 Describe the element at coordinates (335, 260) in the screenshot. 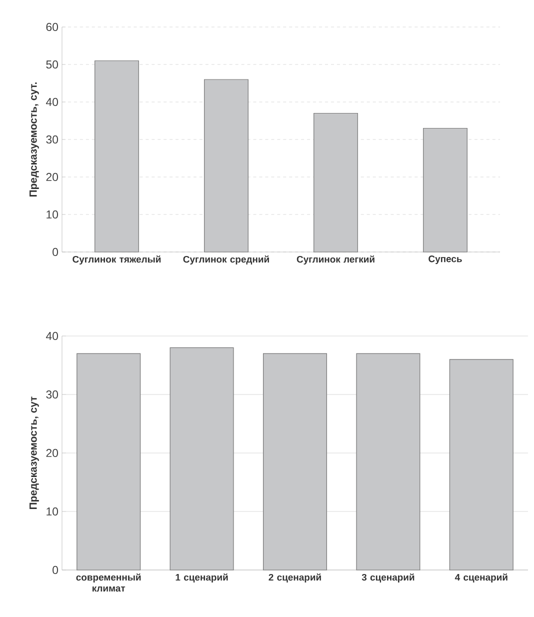

I see `x-tick-label: Суглинок легкий` at that location.